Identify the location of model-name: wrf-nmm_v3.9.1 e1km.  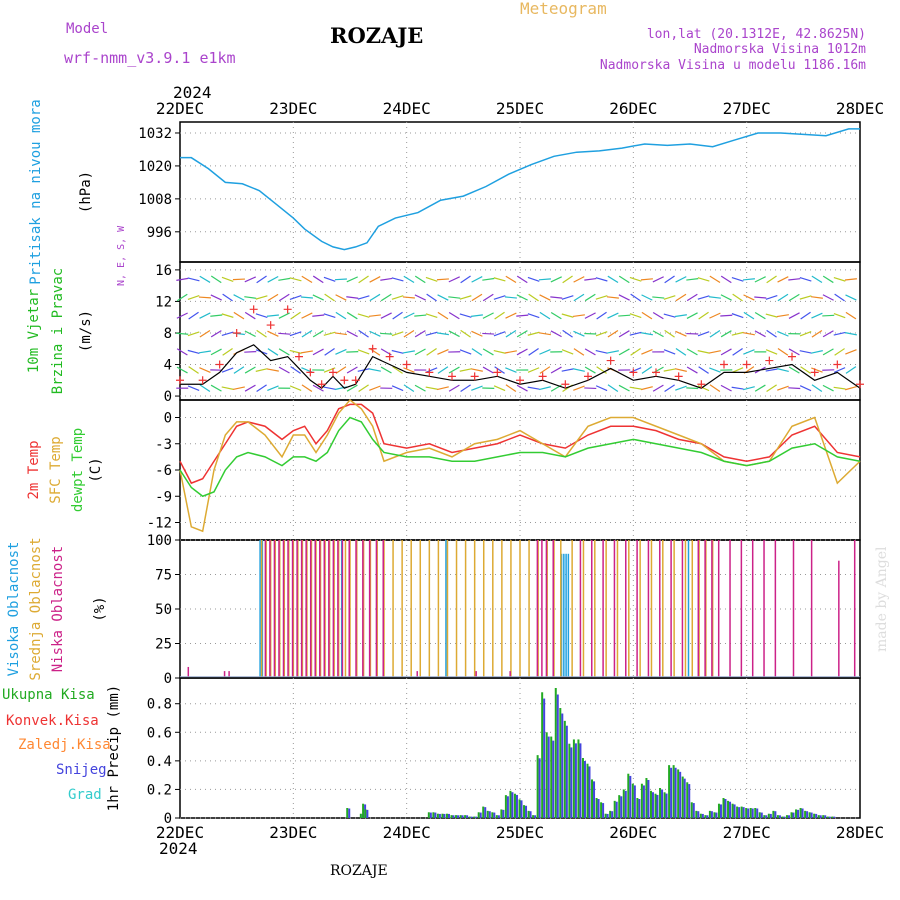
(150, 58).